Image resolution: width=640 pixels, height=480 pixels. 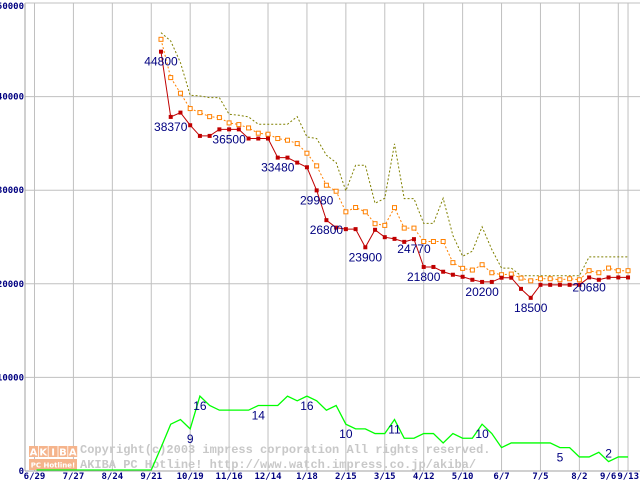 What do you see at coordinates (12, 191) in the screenshot?
I see `y-tick-label: 30000` at bounding box center [12, 191].